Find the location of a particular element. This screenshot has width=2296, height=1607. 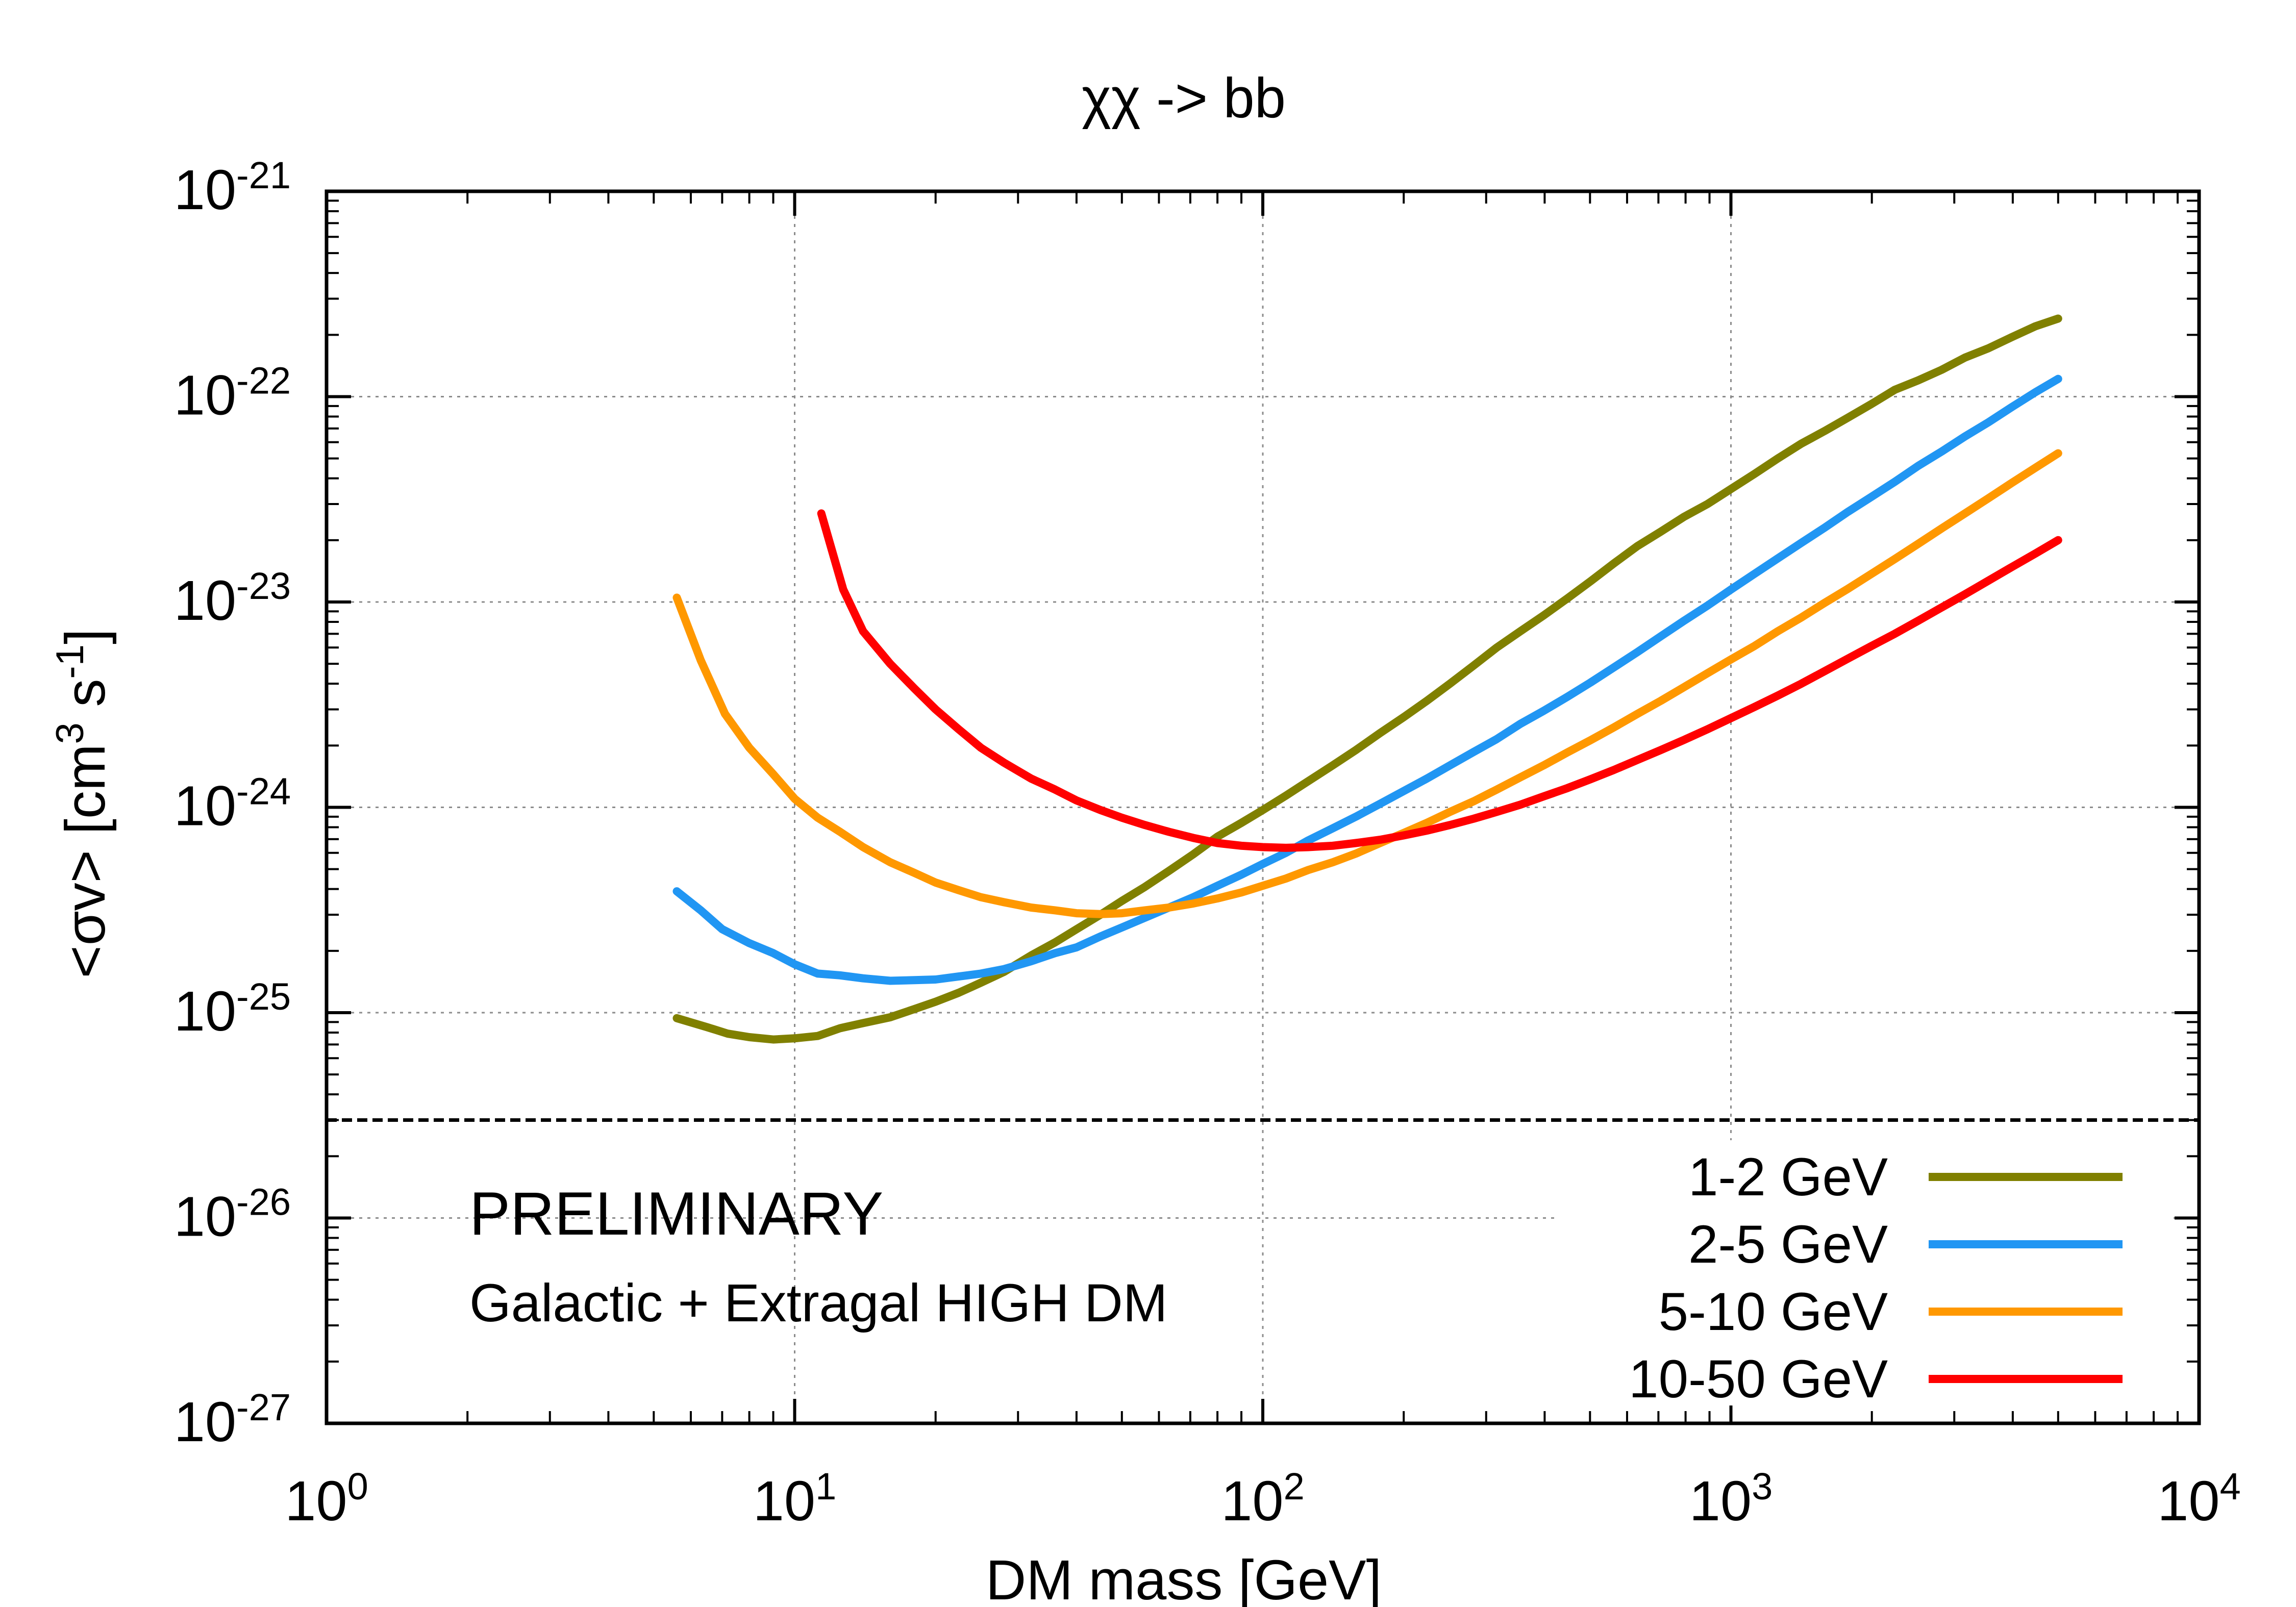

y-tick-label-exp: -21 is located at coordinates (264, 175).